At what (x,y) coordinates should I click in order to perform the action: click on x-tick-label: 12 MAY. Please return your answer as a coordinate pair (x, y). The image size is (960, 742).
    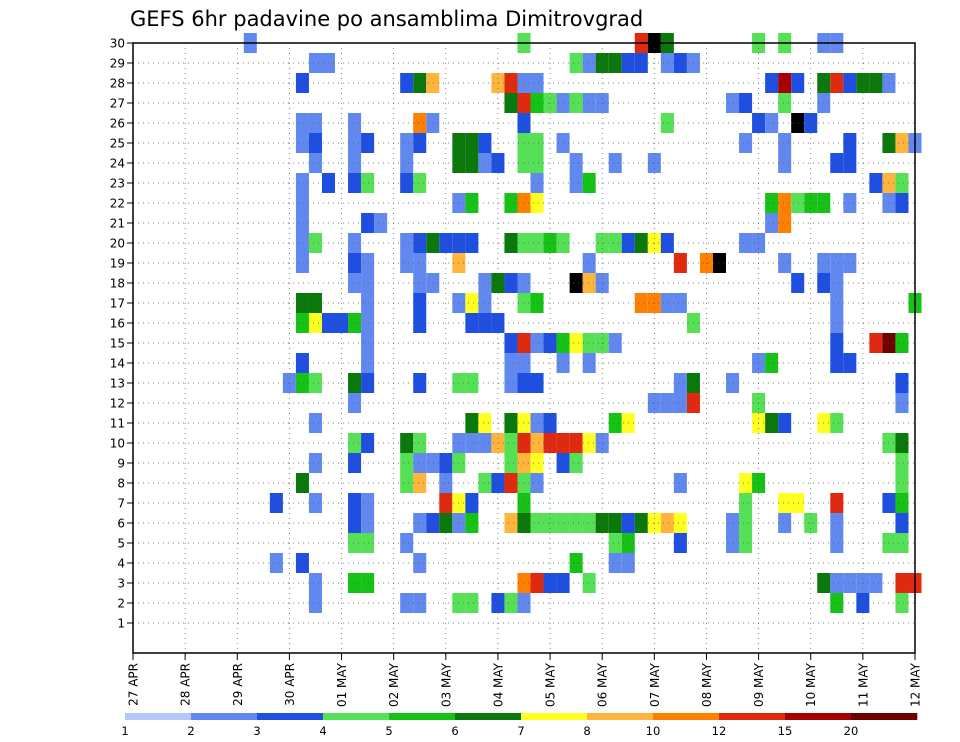
    Looking at the image, I should click on (916, 684).